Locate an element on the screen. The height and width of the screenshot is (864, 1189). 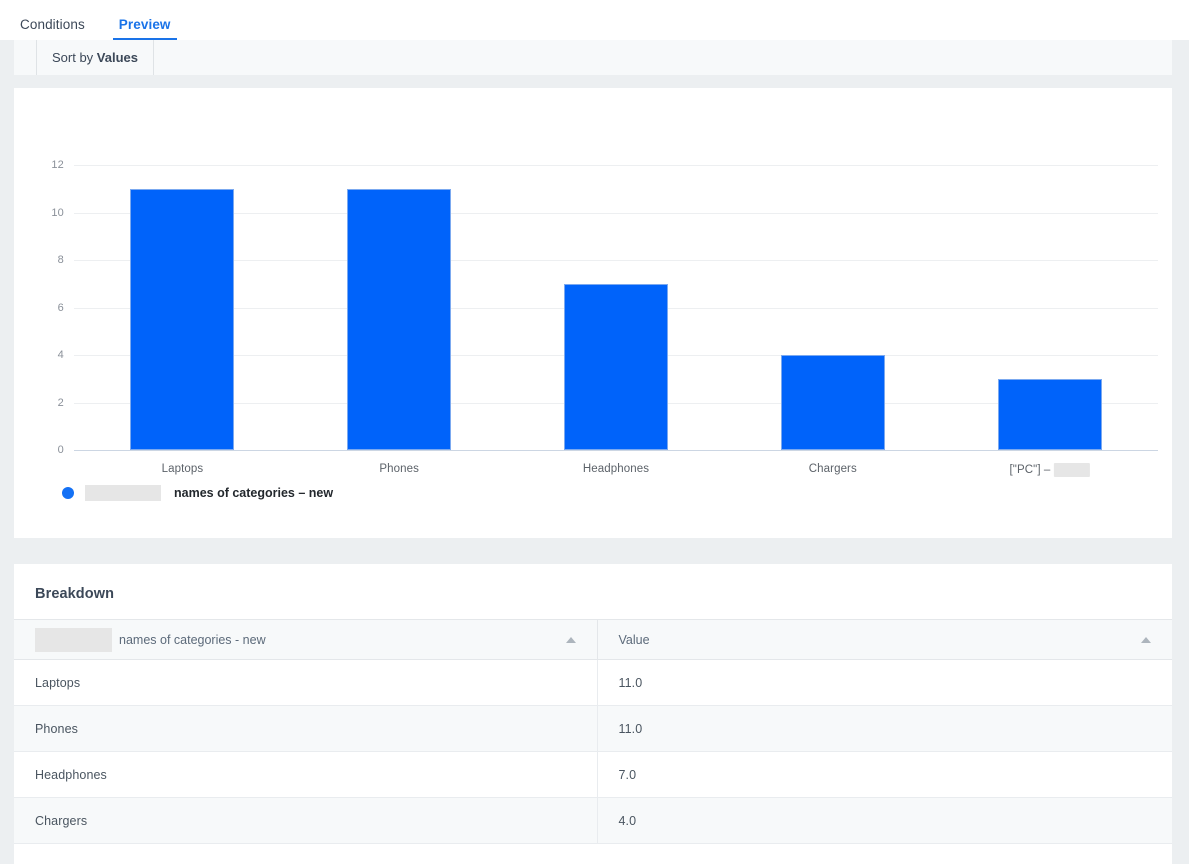
x-axis-tick-text: Phones is located at coordinates (399, 469).